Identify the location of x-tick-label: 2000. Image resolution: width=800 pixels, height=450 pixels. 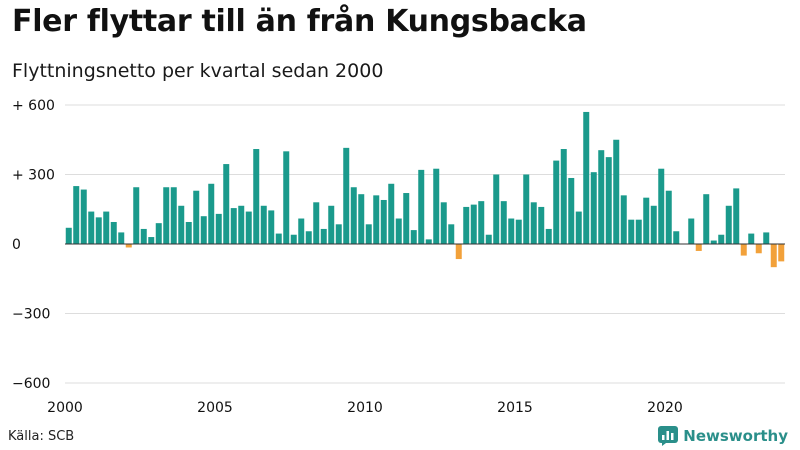
(65, 408).